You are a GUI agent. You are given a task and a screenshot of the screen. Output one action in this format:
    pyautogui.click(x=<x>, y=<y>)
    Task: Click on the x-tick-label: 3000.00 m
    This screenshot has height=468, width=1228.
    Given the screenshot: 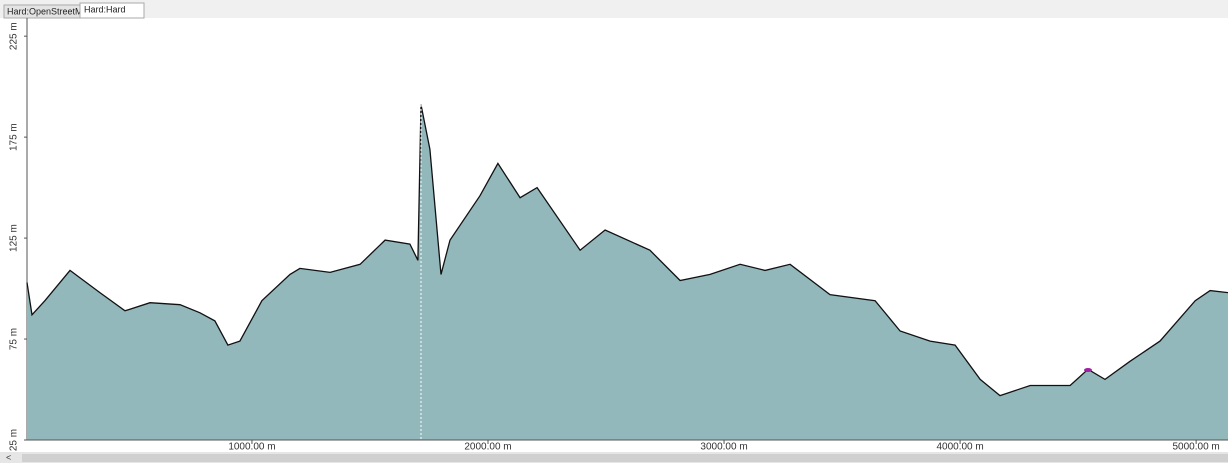 What is the action you would take?
    pyautogui.click(x=723, y=447)
    